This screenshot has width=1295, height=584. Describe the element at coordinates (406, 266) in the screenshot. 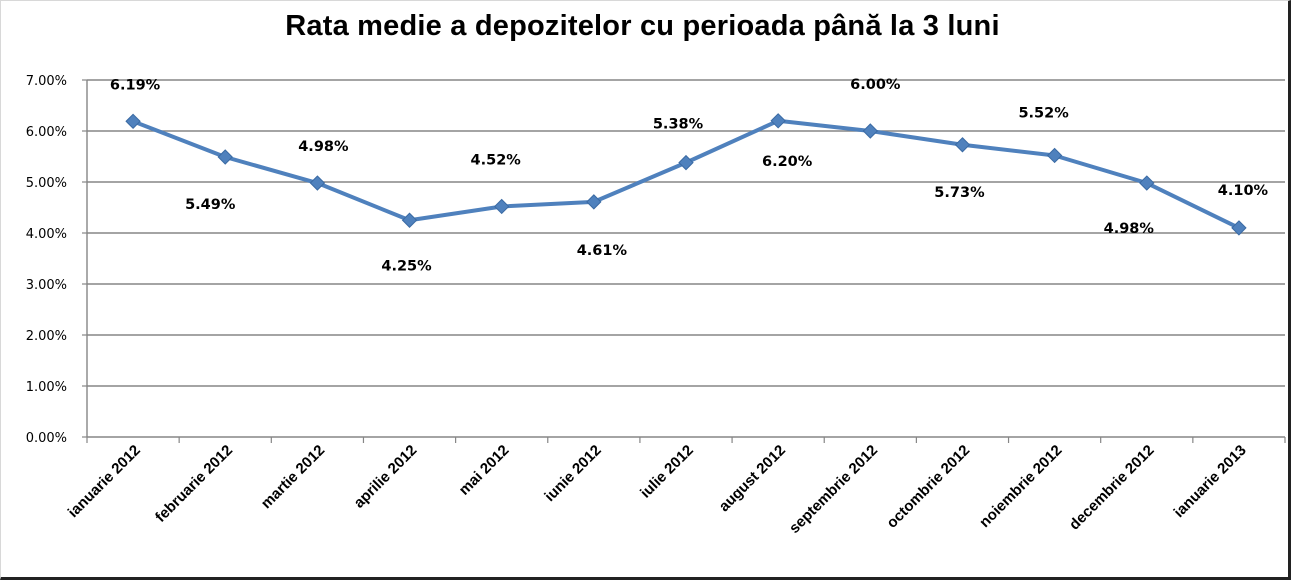

I see `data-label: 4.25%` at that location.